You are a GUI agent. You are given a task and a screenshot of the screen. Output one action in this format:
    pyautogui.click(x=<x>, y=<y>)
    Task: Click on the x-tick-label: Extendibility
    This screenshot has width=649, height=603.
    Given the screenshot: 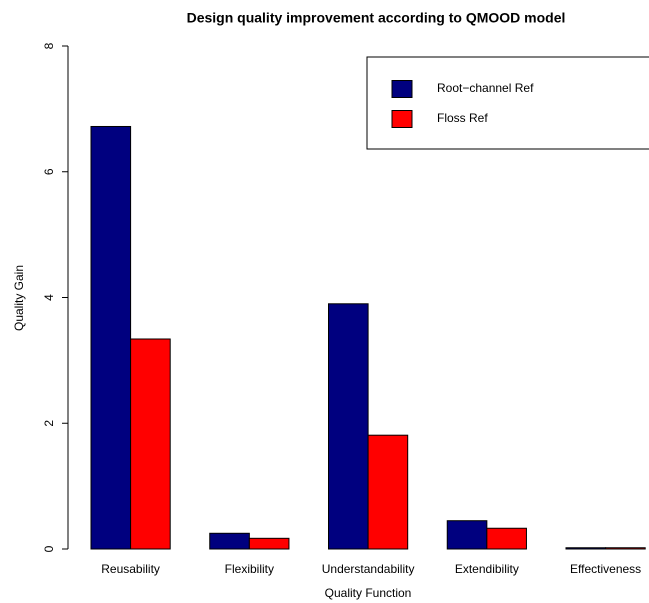 What is the action you would take?
    pyautogui.click(x=487, y=569)
    